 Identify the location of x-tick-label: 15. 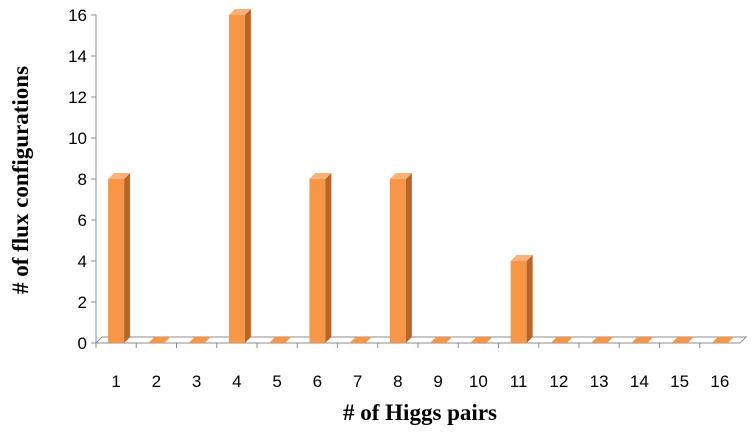
(679, 381).